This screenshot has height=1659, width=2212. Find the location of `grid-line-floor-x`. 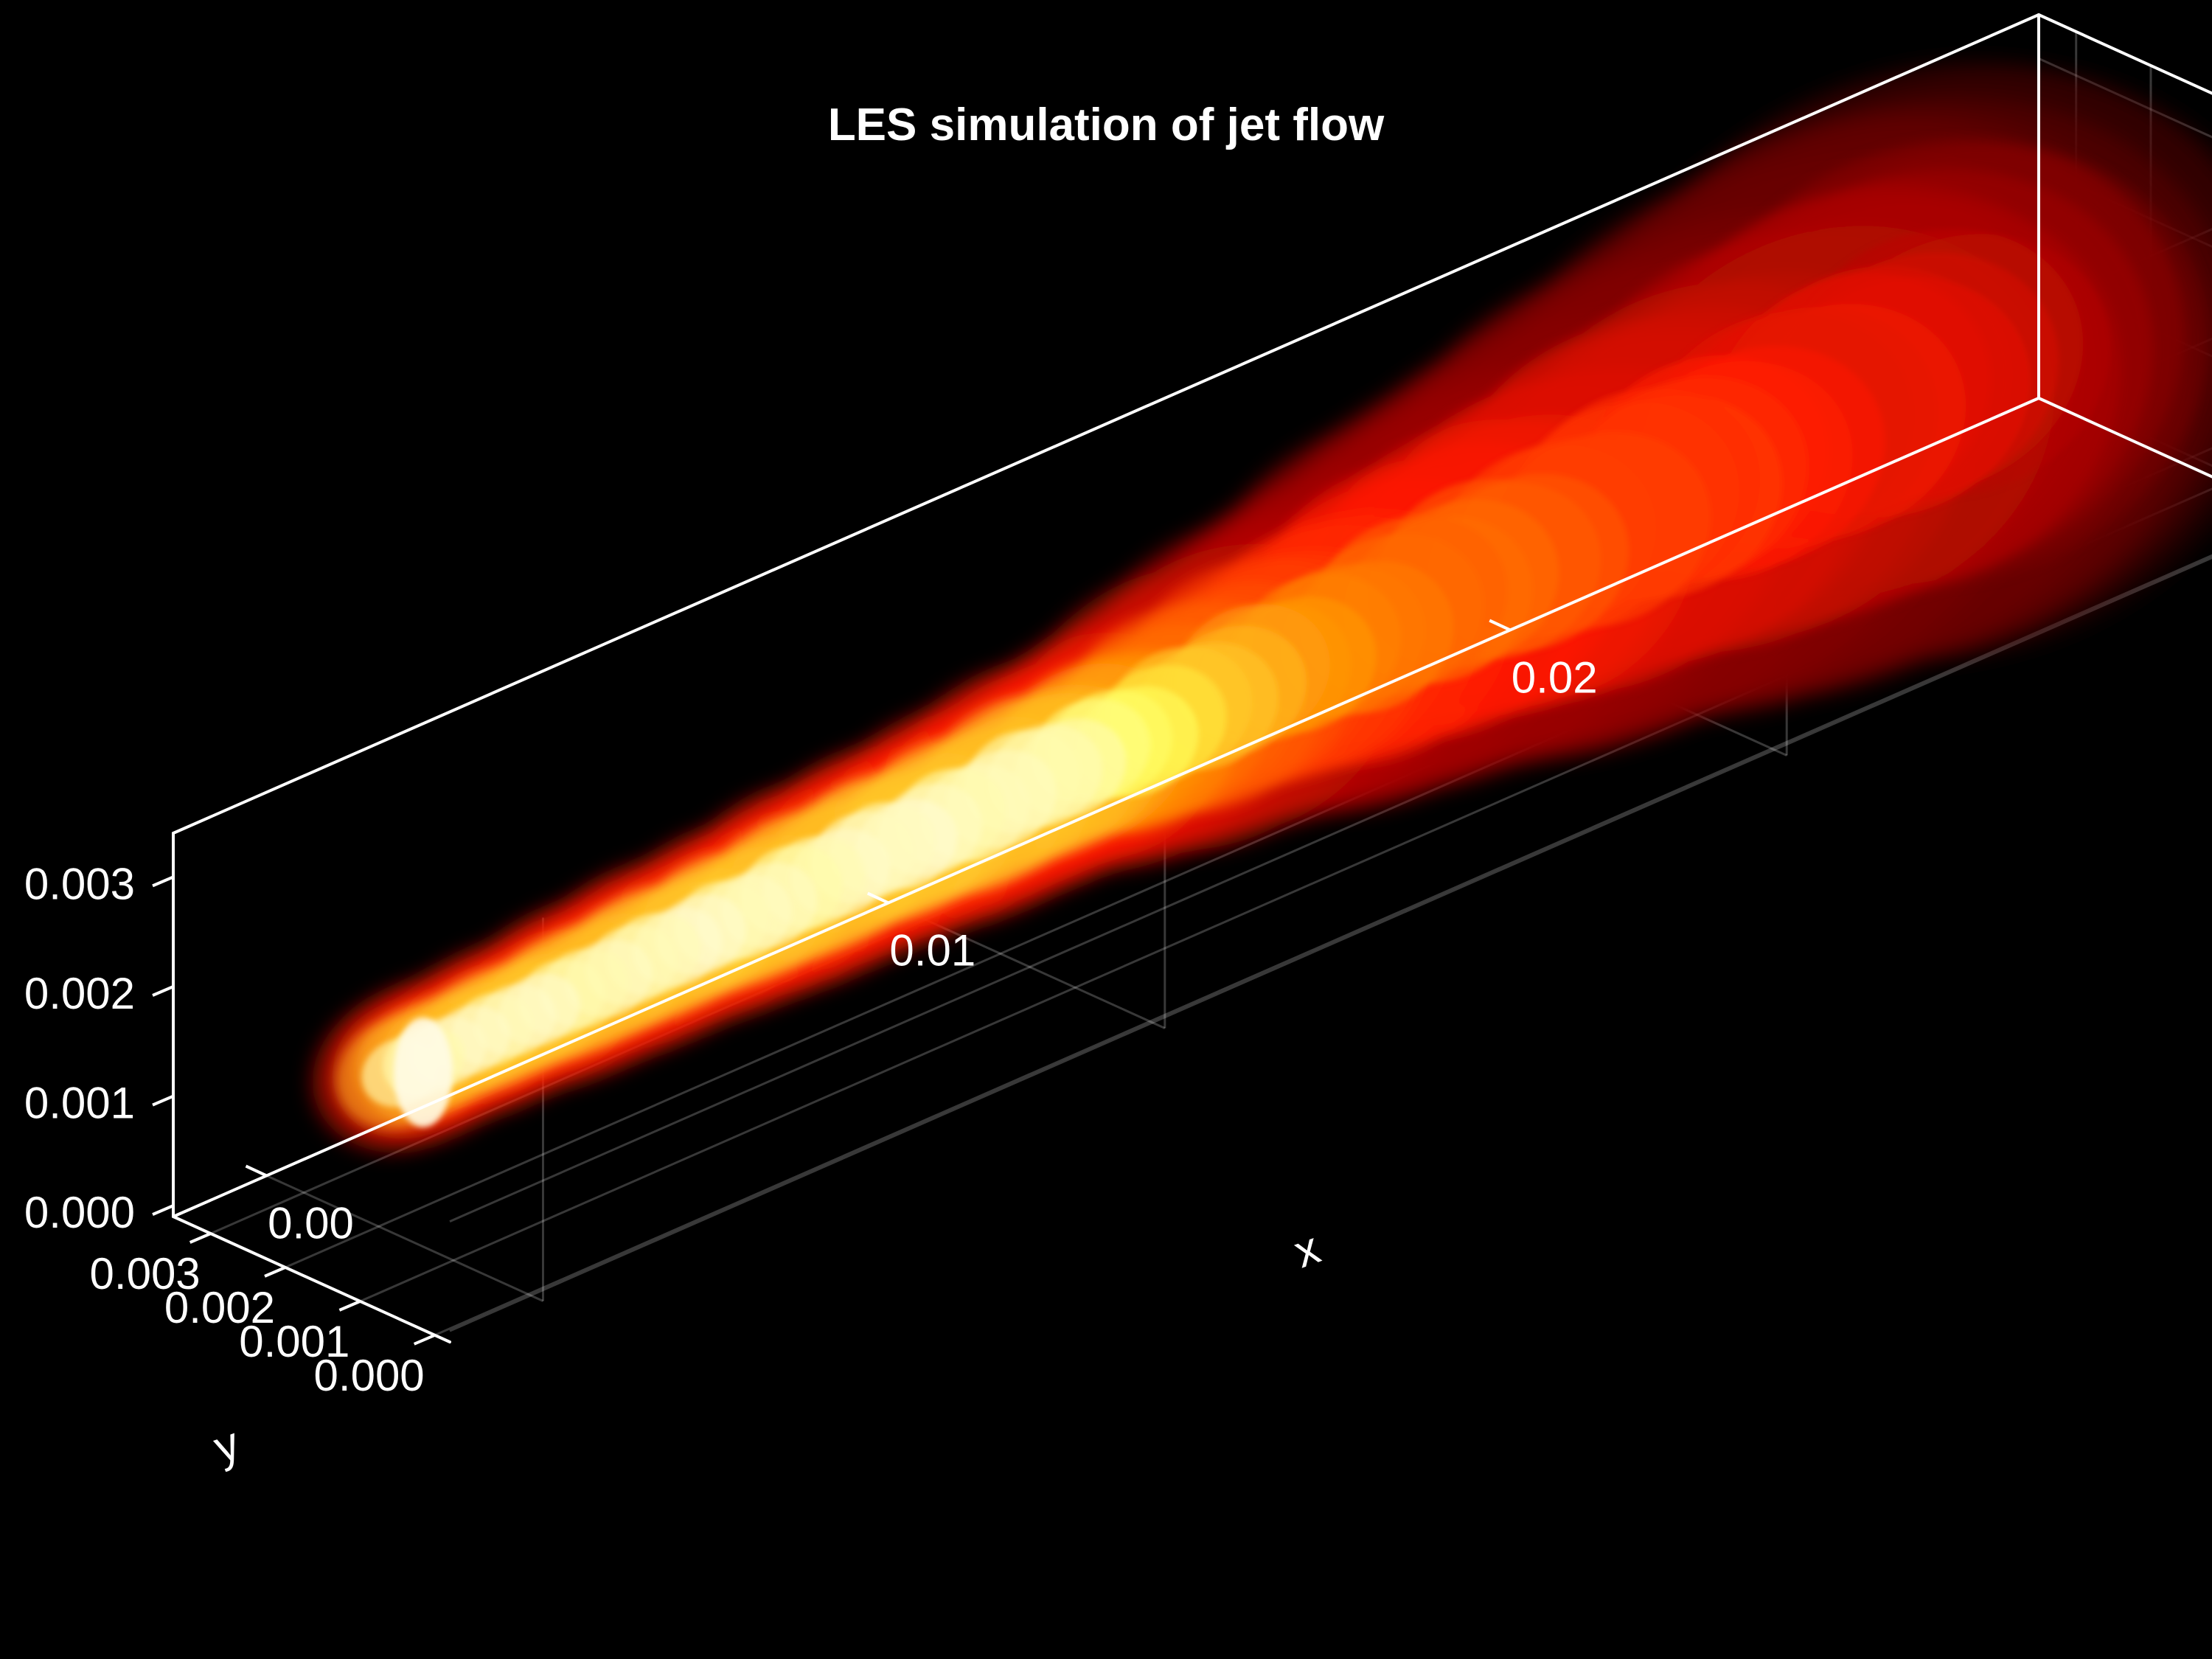

grid-line-floor-x is located at coordinates (404, 1238).